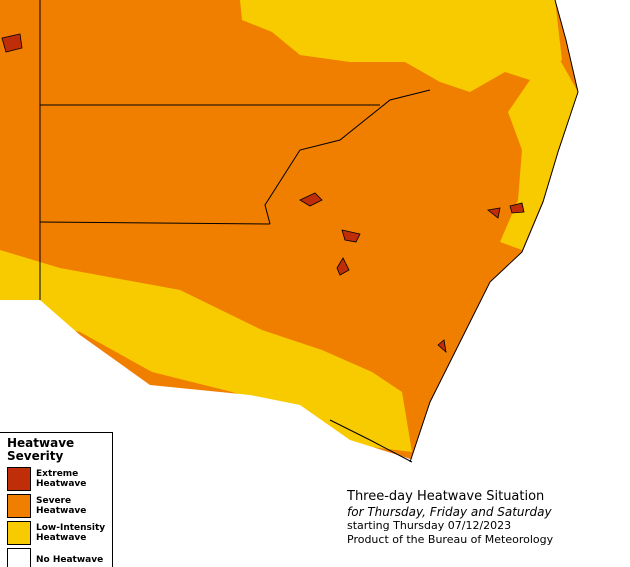  What do you see at coordinates (70, 560) in the screenshot?
I see `legend-label: No Heatwave` at bounding box center [70, 560].